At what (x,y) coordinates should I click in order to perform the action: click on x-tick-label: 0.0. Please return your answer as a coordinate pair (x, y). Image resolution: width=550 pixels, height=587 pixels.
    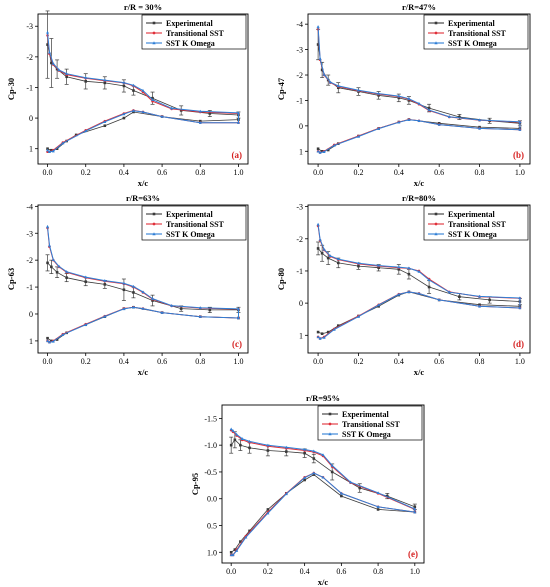
    Looking at the image, I should click on (48, 361).